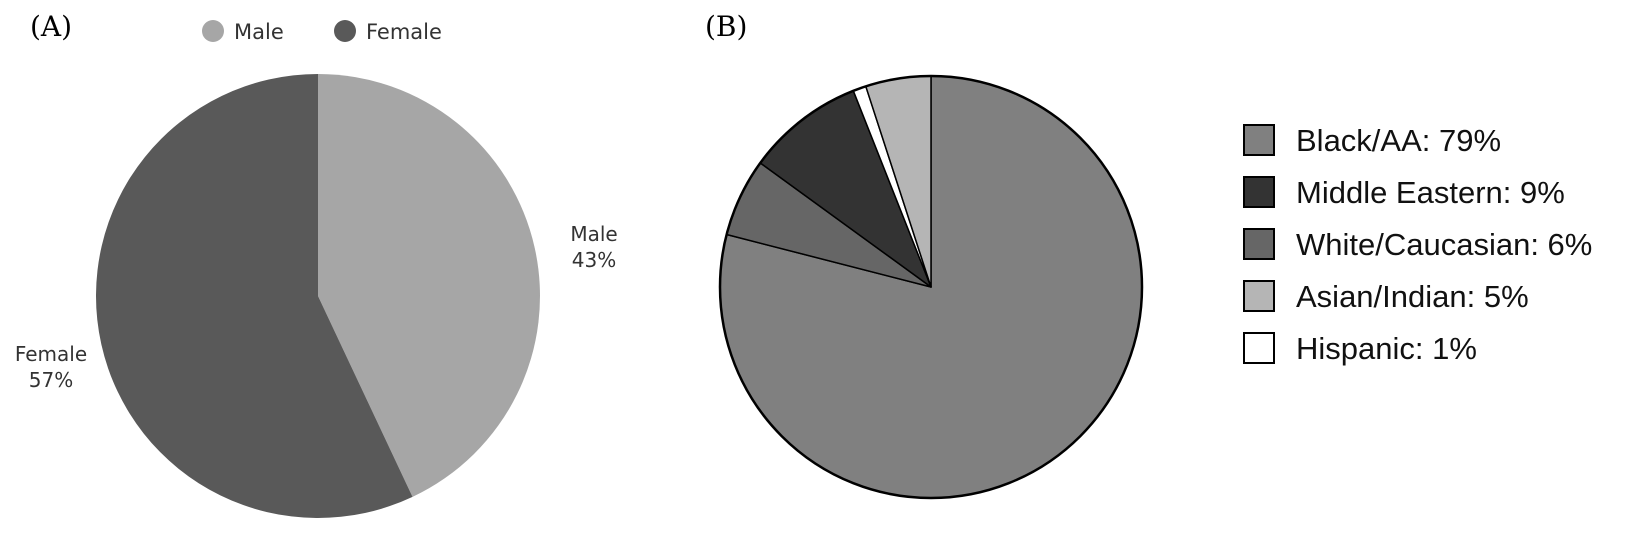 Image resolution: width=1628 pixels, height=548 pixels. I want to click on panel-b-label: (B), so click(726, 26).